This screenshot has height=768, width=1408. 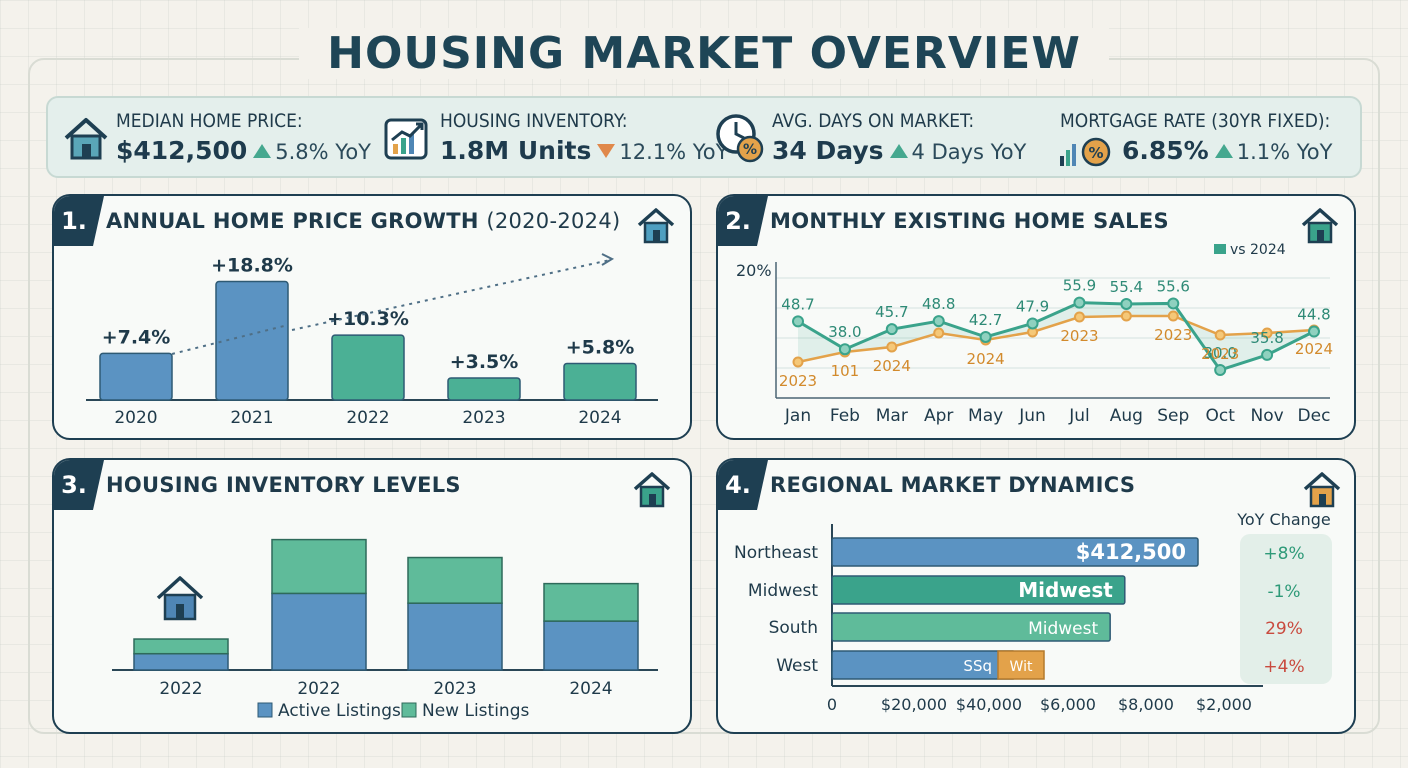 I want to click on x-tick-label: Mar, so click(x=892, y=416).